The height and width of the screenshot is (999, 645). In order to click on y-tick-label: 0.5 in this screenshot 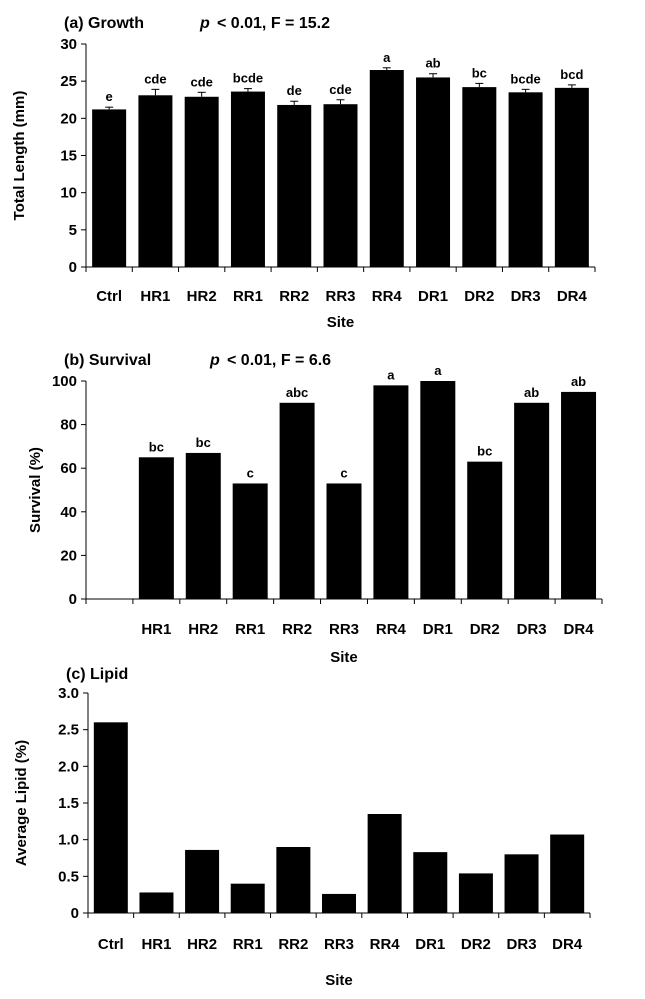, I will do `click(68, 876)`.